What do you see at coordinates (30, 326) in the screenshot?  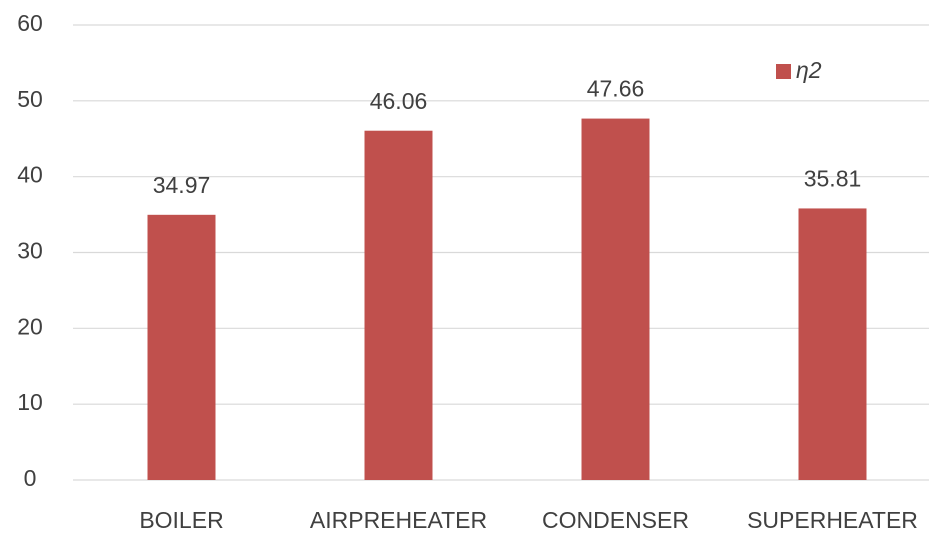 I see `y-tick-label: 20` at bounding box center [30, 326].